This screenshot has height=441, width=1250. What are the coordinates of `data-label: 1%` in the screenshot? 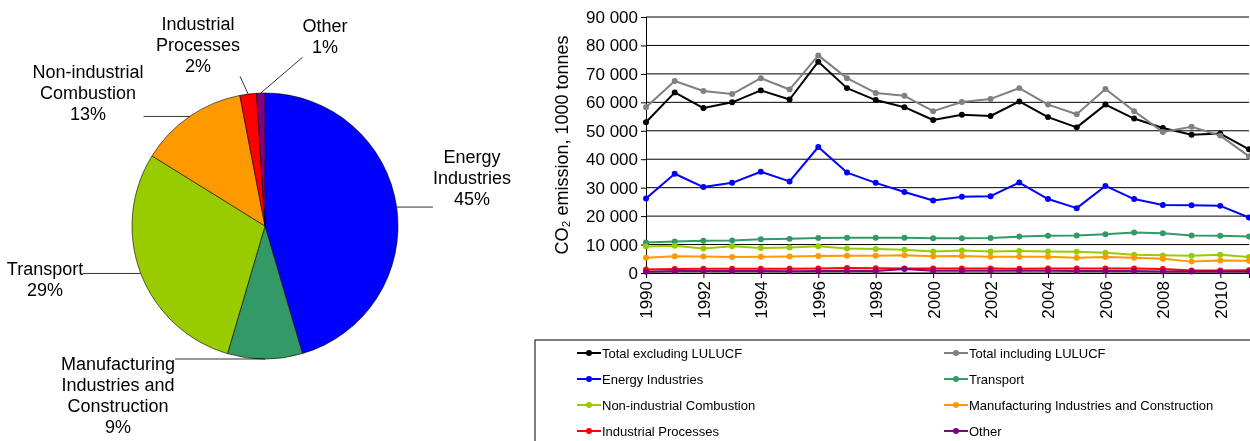 It's located at (325, 47).